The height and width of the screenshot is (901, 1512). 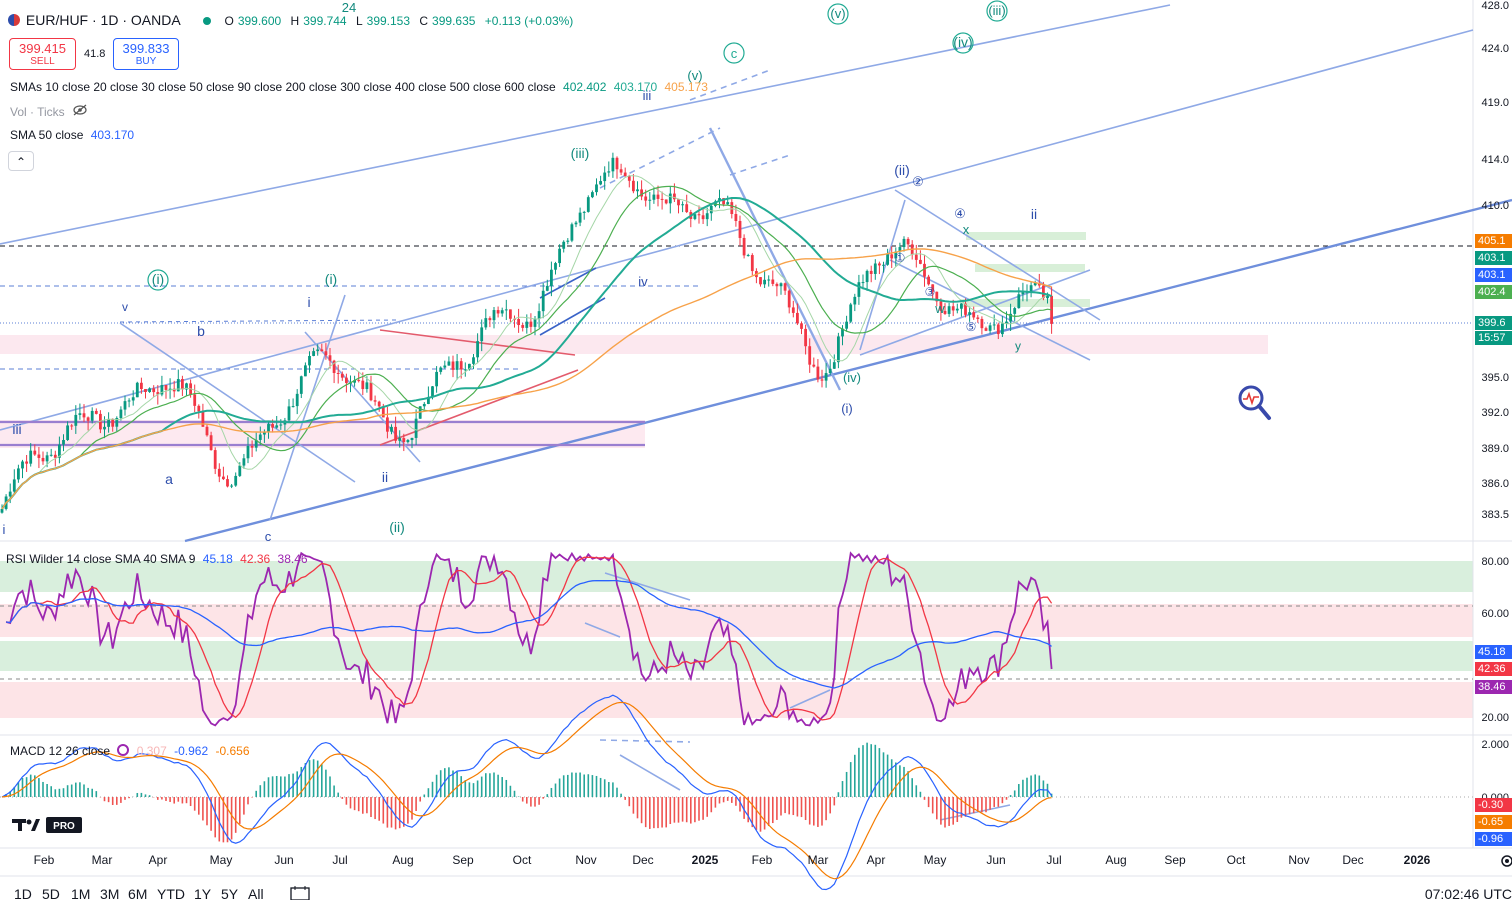 What do you see at coordinates (300, 893) in the screenshot?
I see `calendar-icon` at bounding box center [300, 893].